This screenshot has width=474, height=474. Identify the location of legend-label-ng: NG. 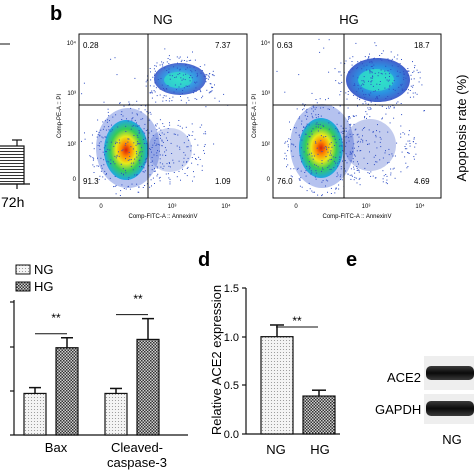
(44, 269).